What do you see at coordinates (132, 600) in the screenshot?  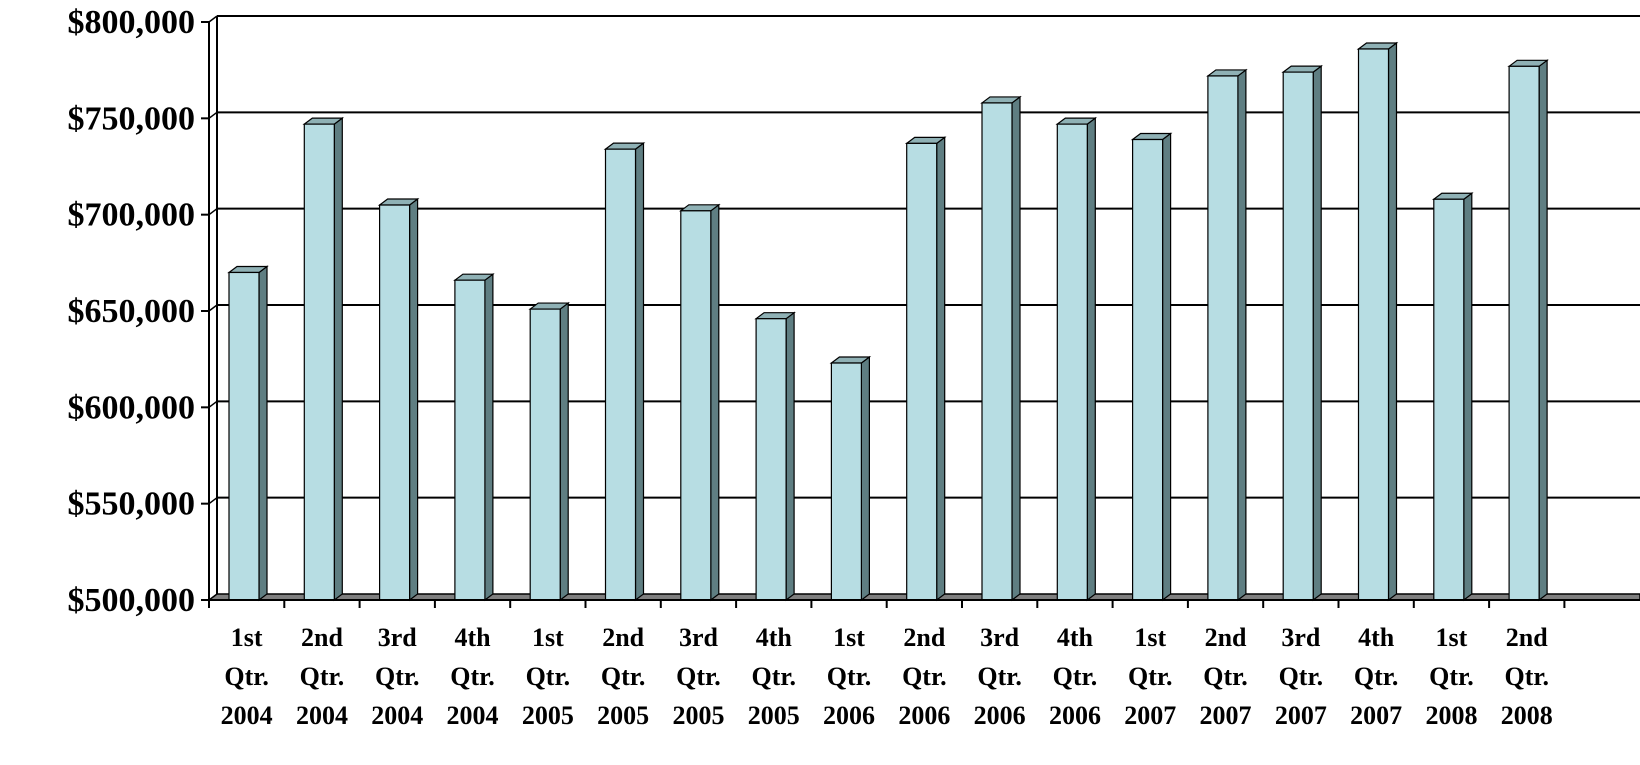 I see `y-tick-label: $500,000` at bounding box center [132, 600].